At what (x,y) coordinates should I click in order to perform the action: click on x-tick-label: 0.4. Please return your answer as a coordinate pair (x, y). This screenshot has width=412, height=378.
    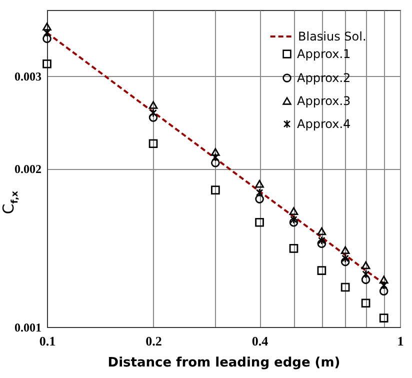
    Looking at the image, I should click on (260, 341).